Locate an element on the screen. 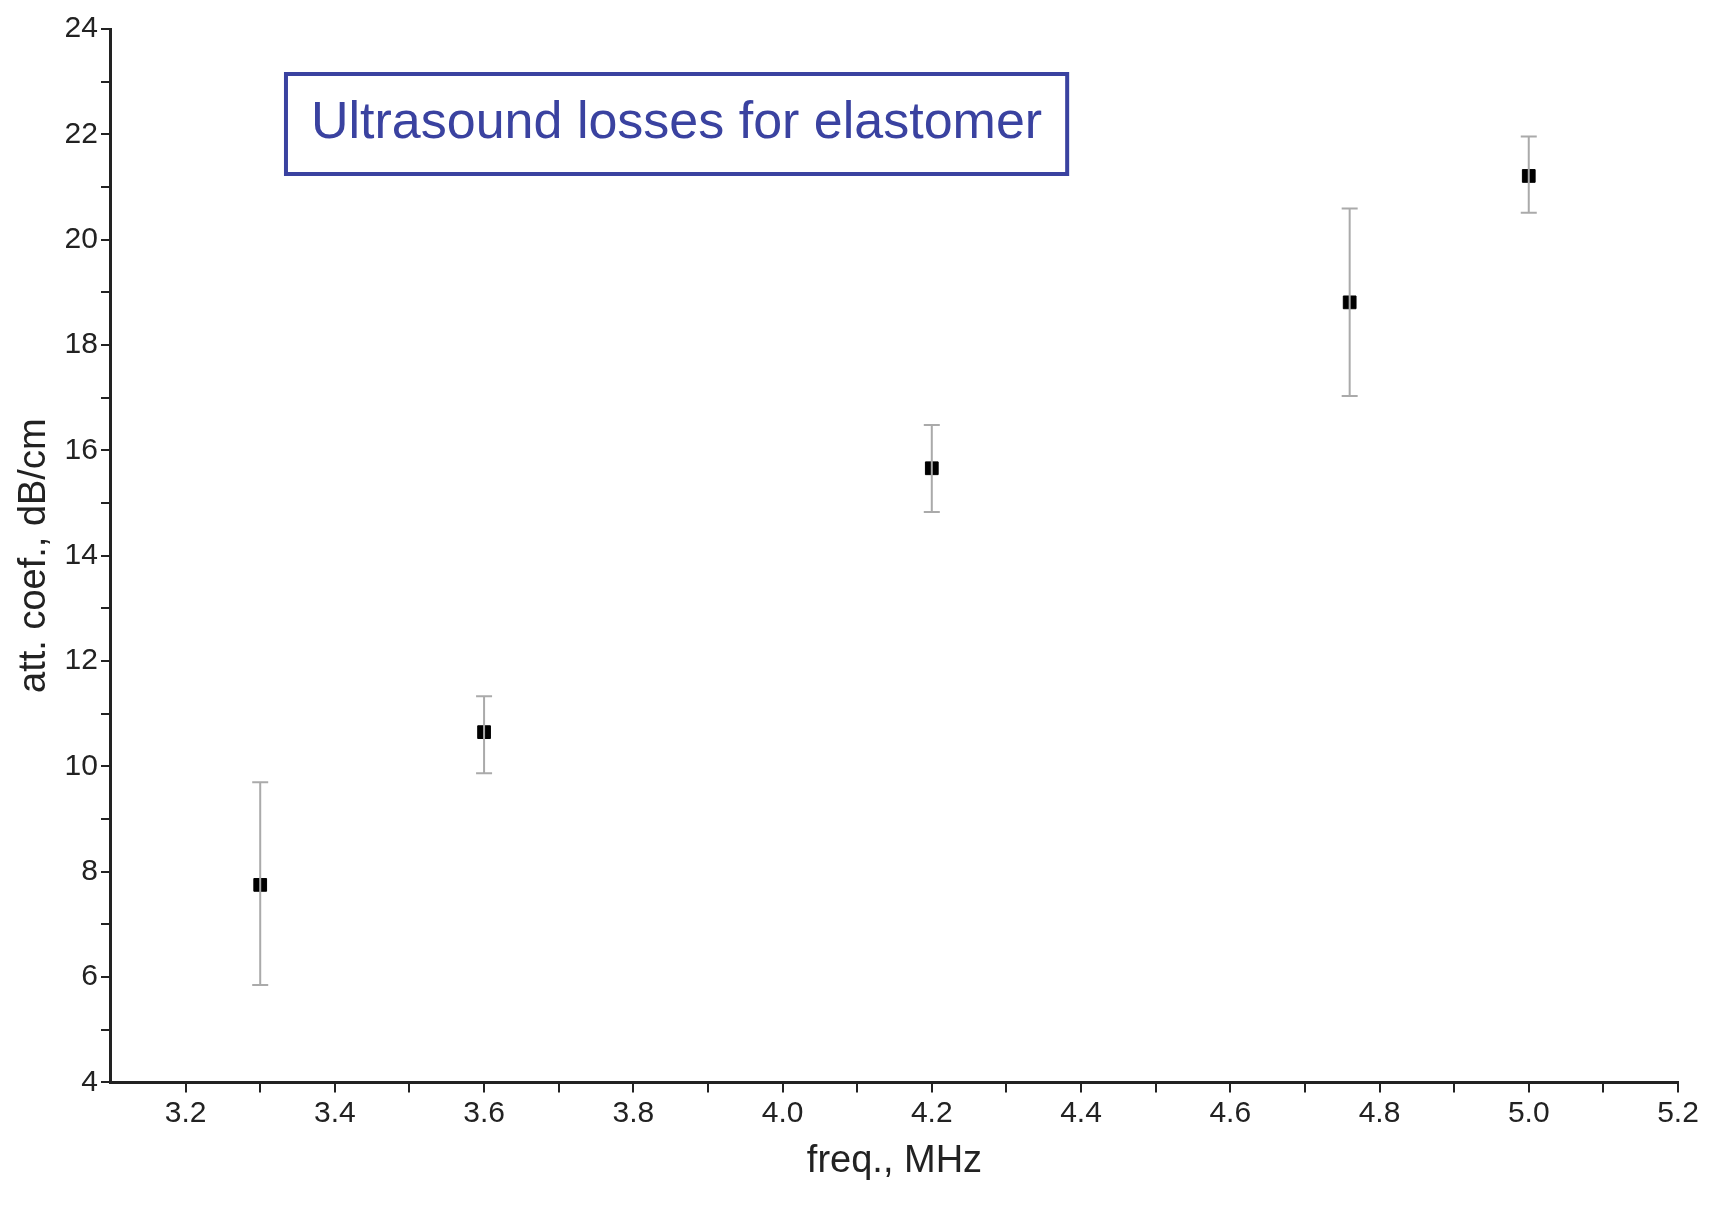  y-tick-label: 16 is located at coordinates (81, 448).